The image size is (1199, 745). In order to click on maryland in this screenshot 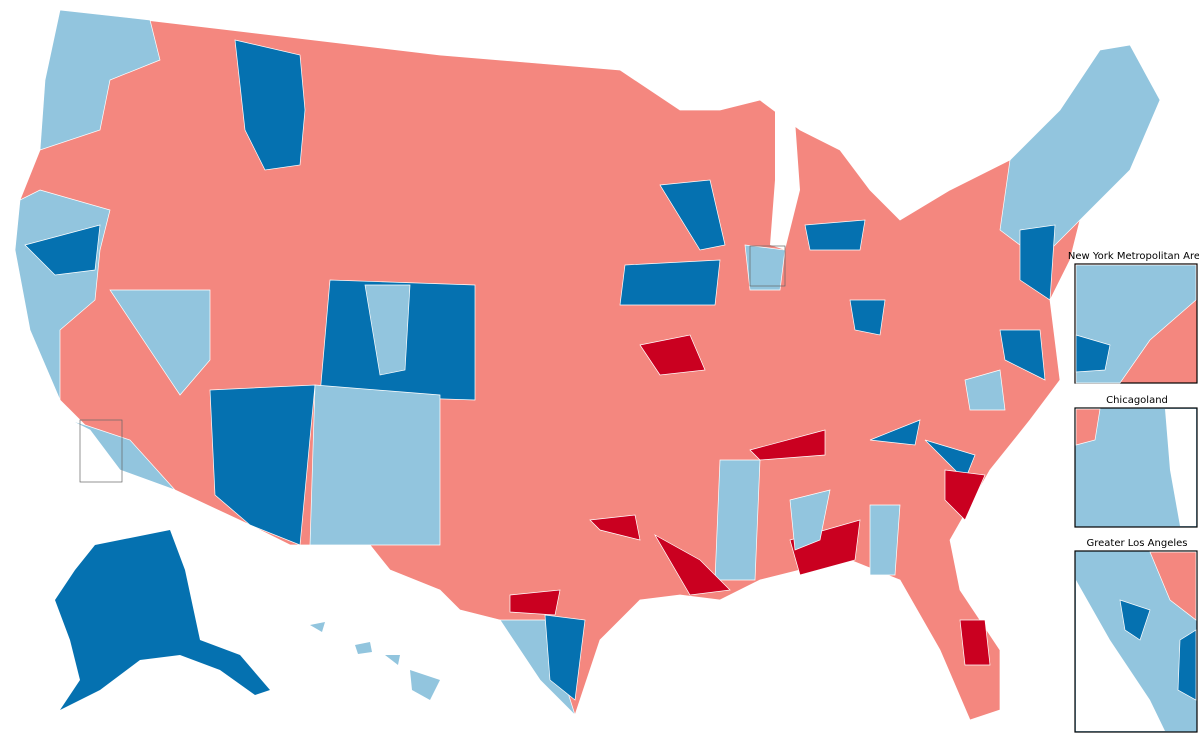, I will do `click(1022, 355)`.